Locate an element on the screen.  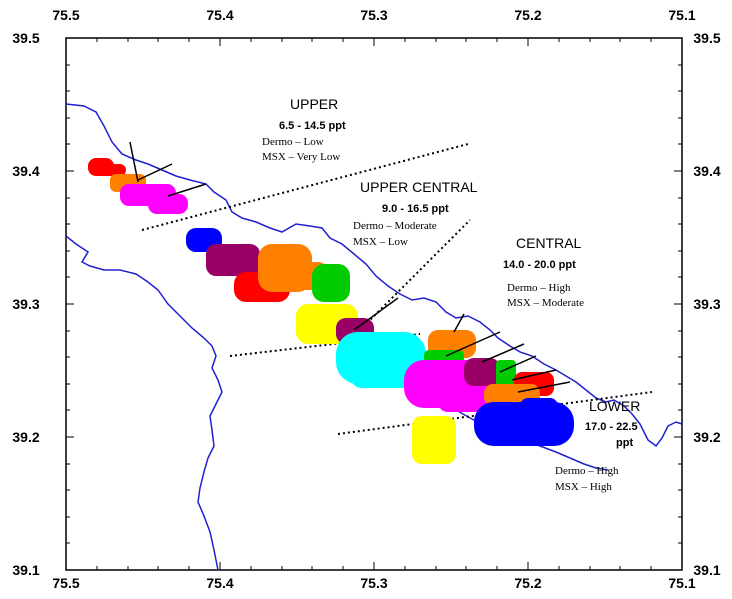
bed-blue-lower-b is located at coordinates (539, 408).